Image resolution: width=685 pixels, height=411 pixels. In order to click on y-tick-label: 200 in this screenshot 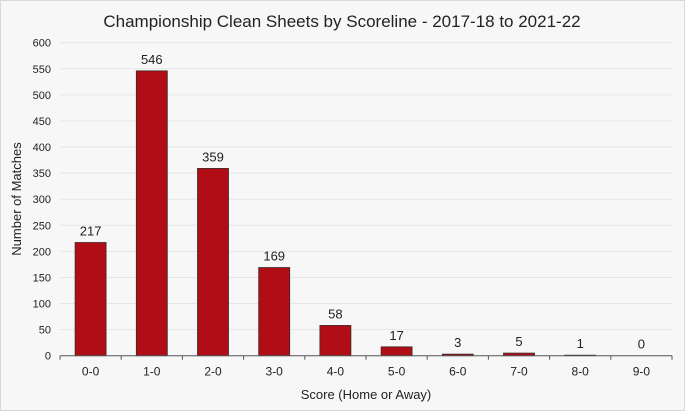, I will do `click(42, 252)`.